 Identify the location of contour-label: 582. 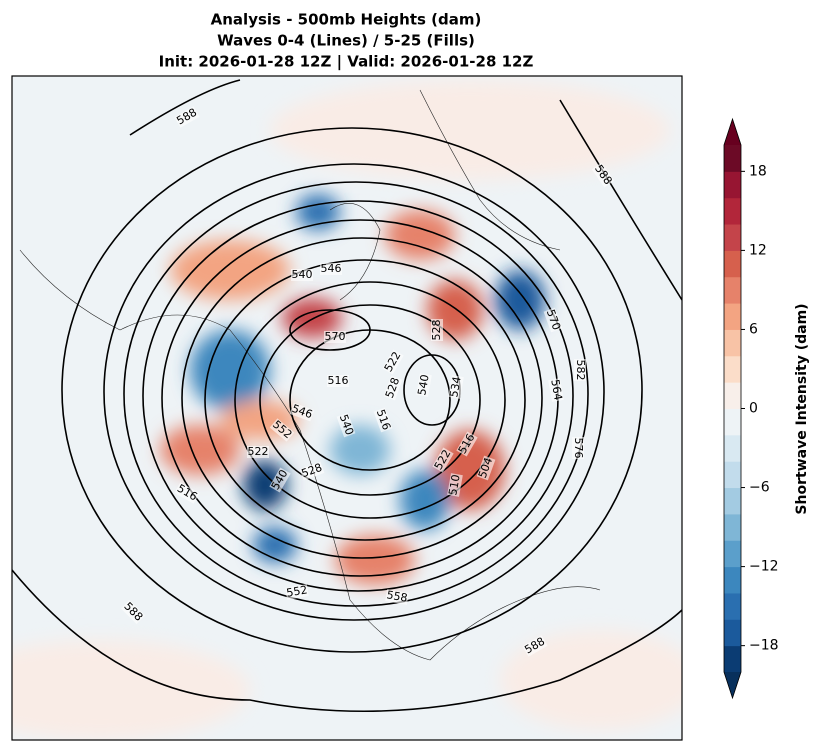
(580, 370).